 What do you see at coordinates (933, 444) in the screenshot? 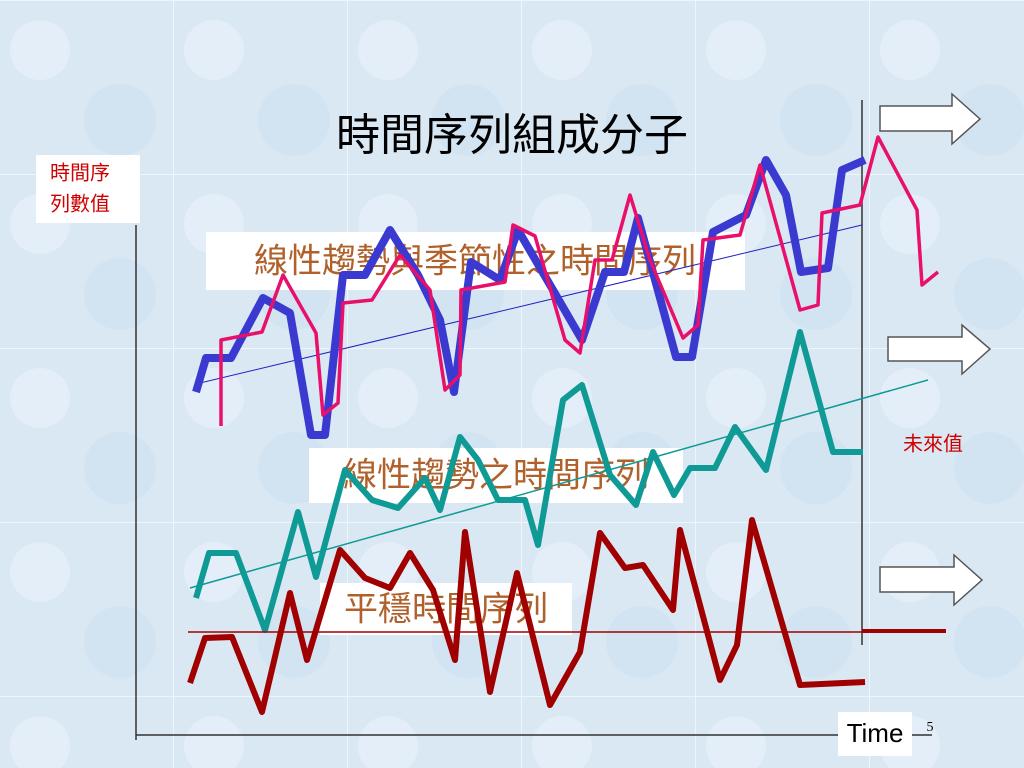
I see `future-label: 未來值` at bounding box center [933, 444].